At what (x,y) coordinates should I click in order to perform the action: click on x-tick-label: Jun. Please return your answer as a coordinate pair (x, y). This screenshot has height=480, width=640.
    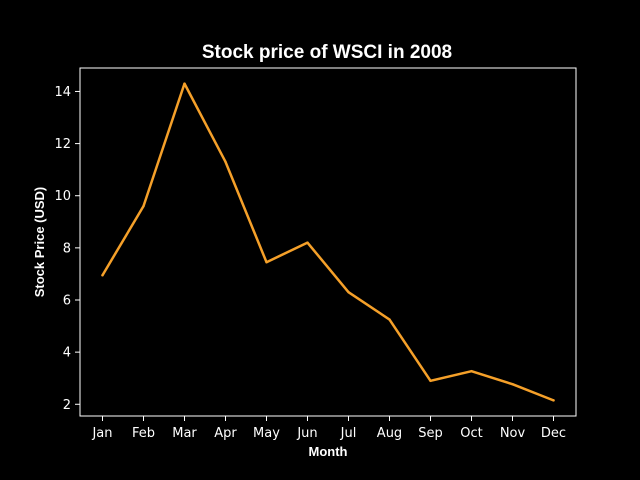
    Looking at the image, I should click on (306, 433).